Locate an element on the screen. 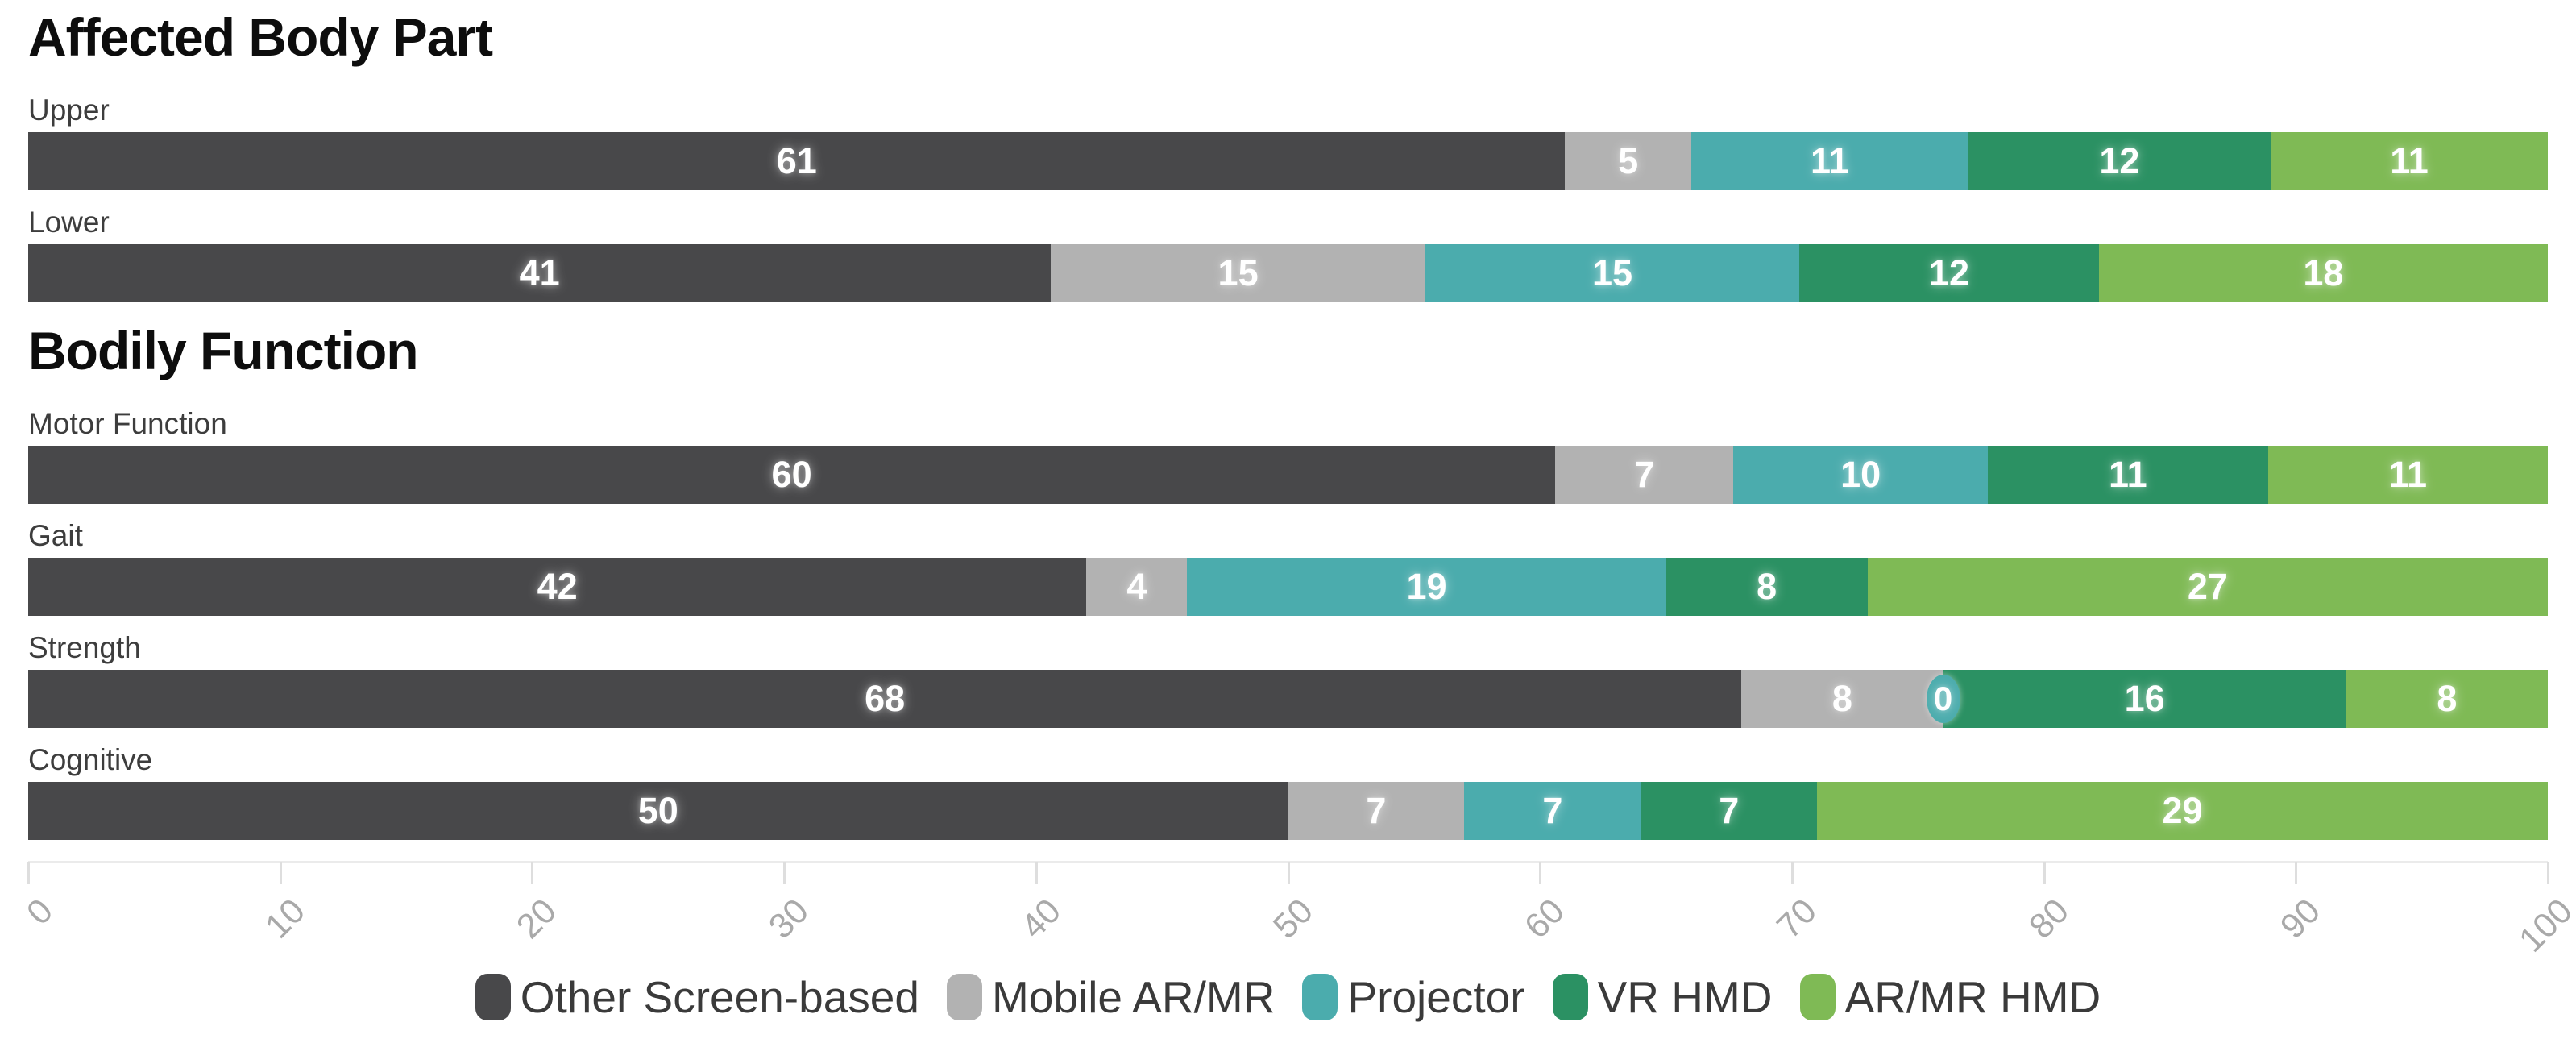 This screenshot has height=1064, width=2576. legend-swatch-ar-mr-hmd is located at coordinates (1817, 996).